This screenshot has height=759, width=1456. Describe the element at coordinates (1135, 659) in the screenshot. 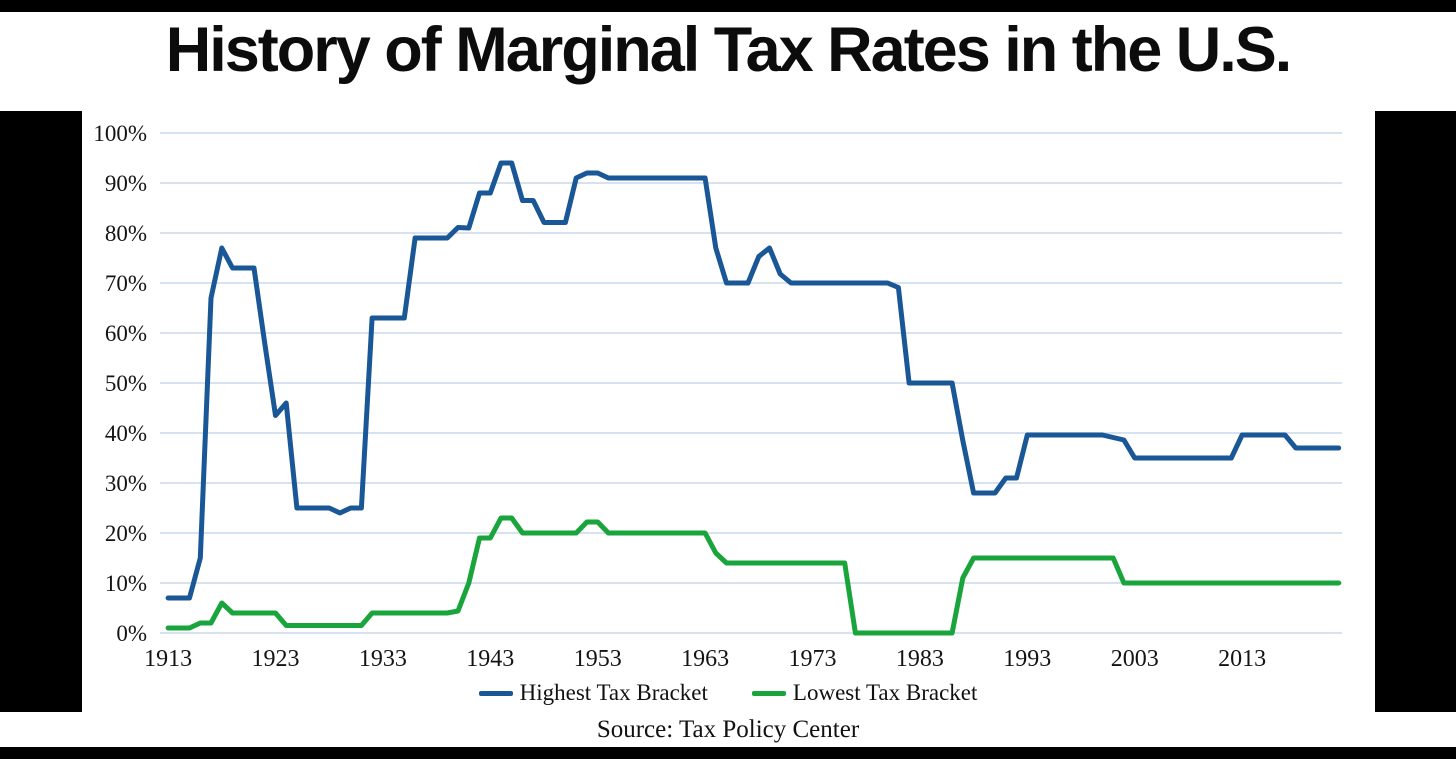

I see `svg-text: 2003` at that location.